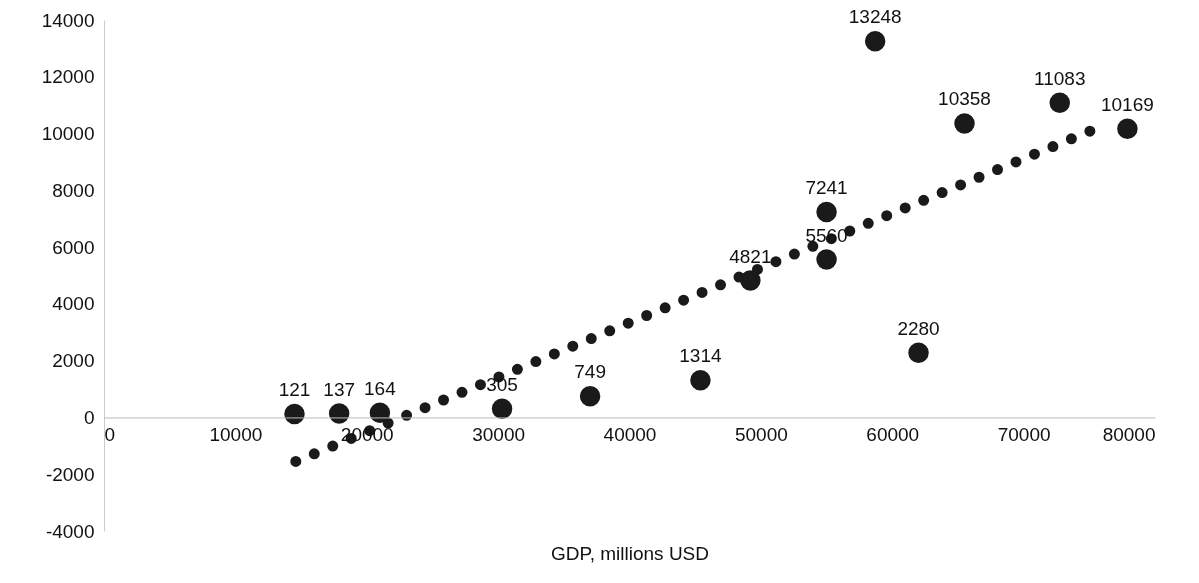  What do you see at coordinates (68, 20) in the screenshot?
I see `y-tick-label: 14000` at bounding box center [68, 20].